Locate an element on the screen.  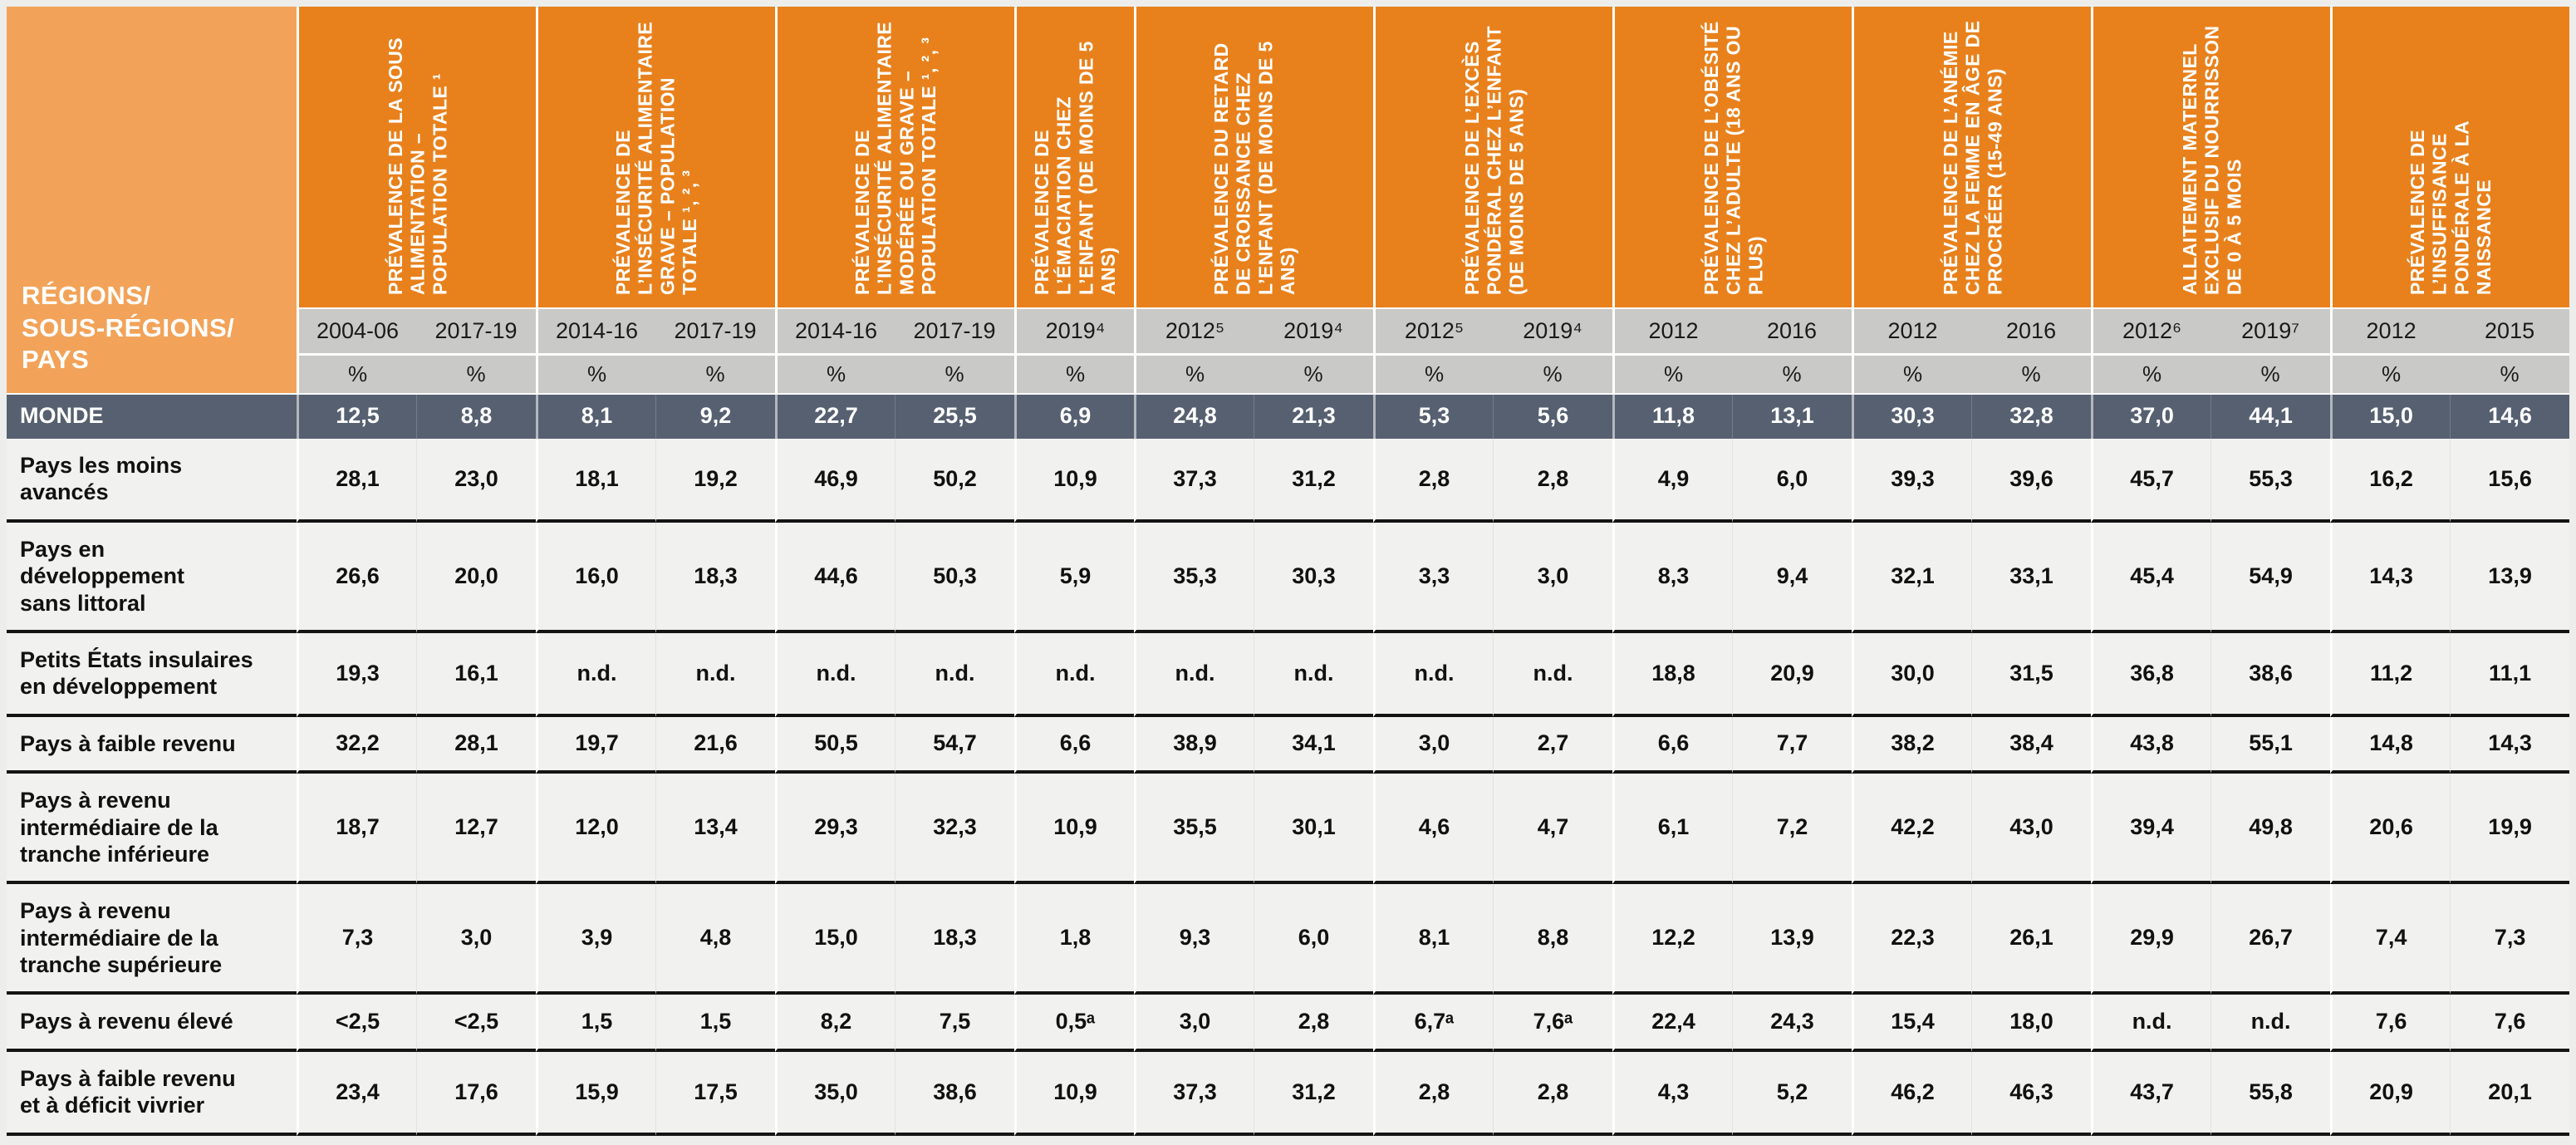
value-cell: 18,1 is located at coordinates (596, 481).